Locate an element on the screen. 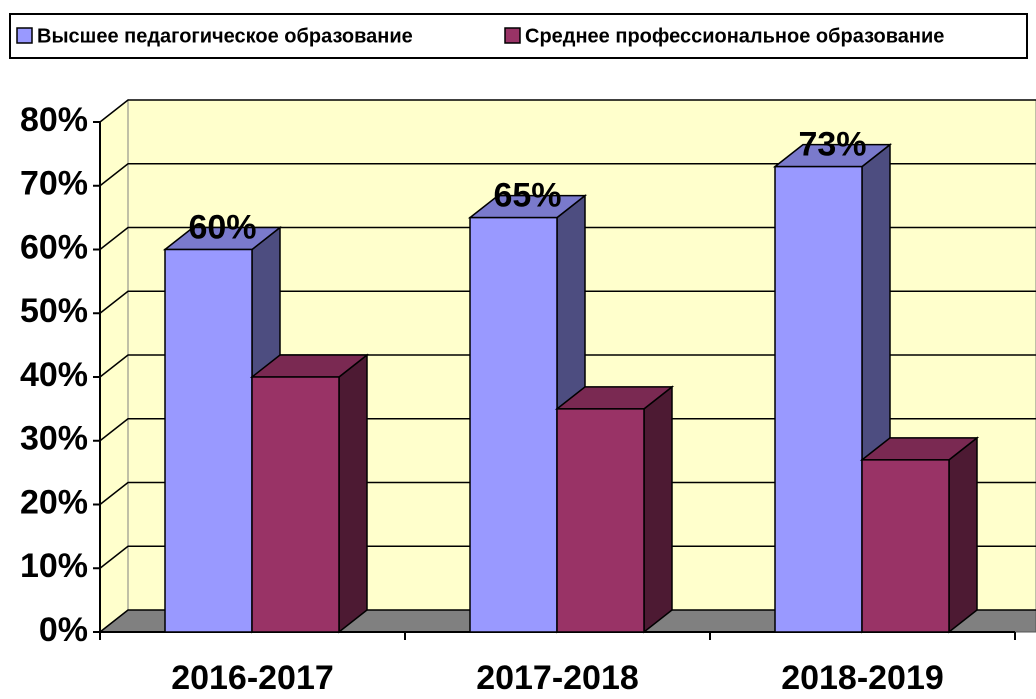  legend-label: Высшее педагогическое образование is located at coordinates (225, 36).